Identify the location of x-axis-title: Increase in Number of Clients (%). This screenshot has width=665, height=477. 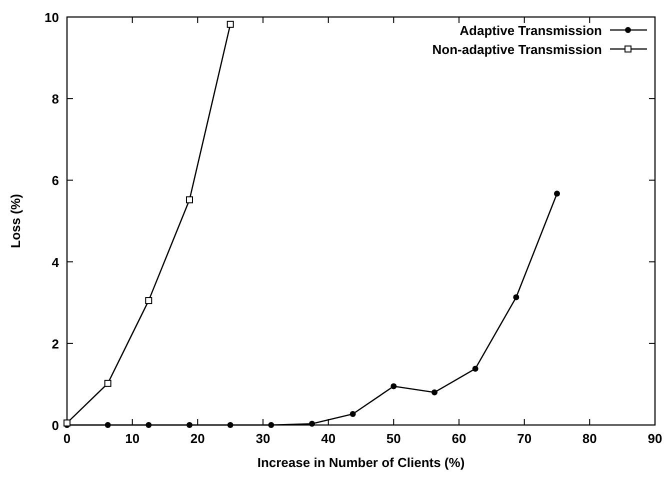
(361, 462).